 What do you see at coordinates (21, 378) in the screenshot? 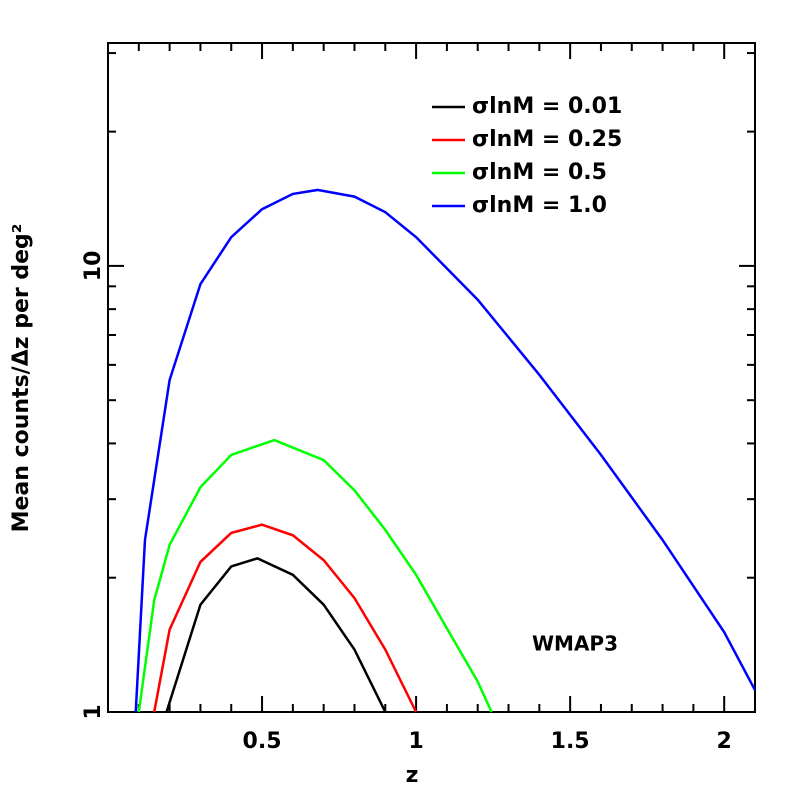
I see `y-axis-label: Mean counts/Δz per deg²` at bounding box center [21, 378].